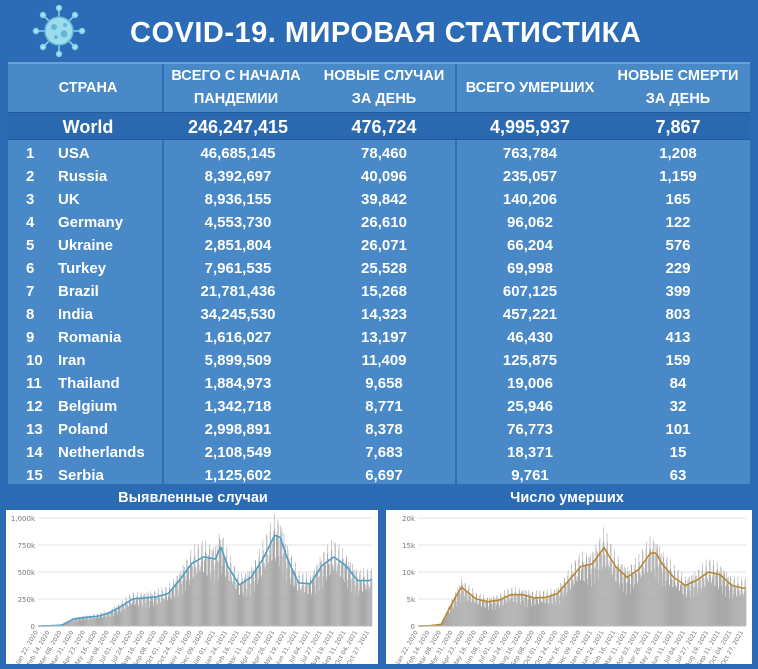  I want to click on column-separator, so click(163, 275).